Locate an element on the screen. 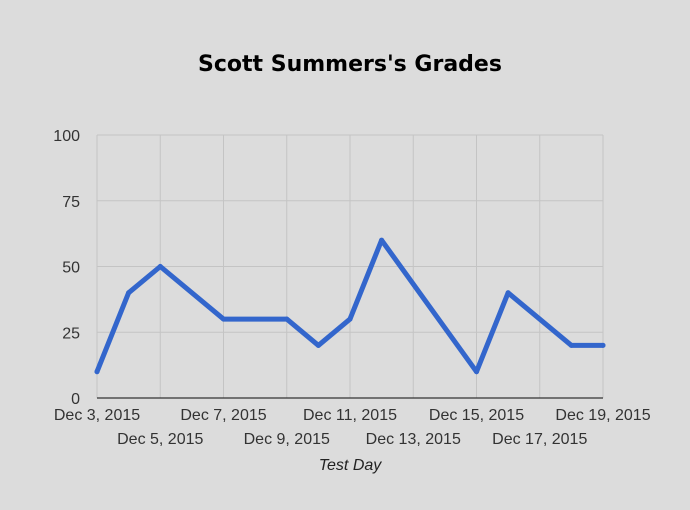  y-tick-label: 50 is located at coordinates (71, 268).